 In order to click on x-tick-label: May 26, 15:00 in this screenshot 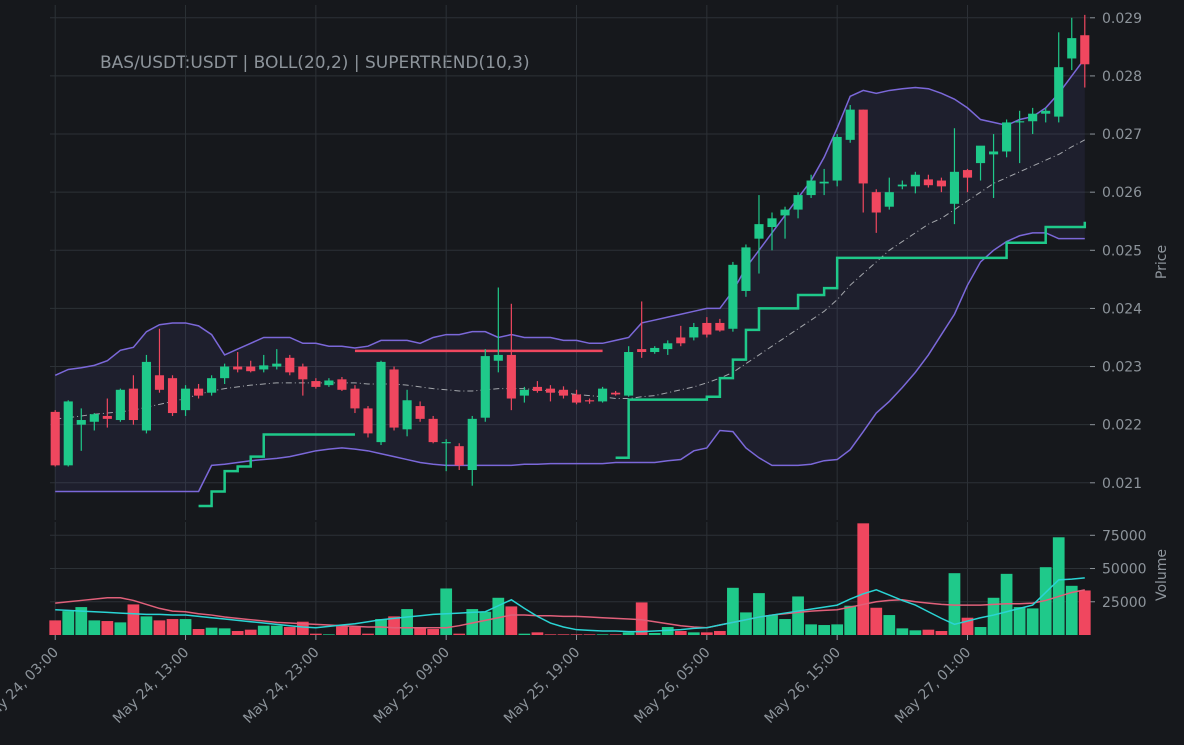, I will do `click(803, 686)`.